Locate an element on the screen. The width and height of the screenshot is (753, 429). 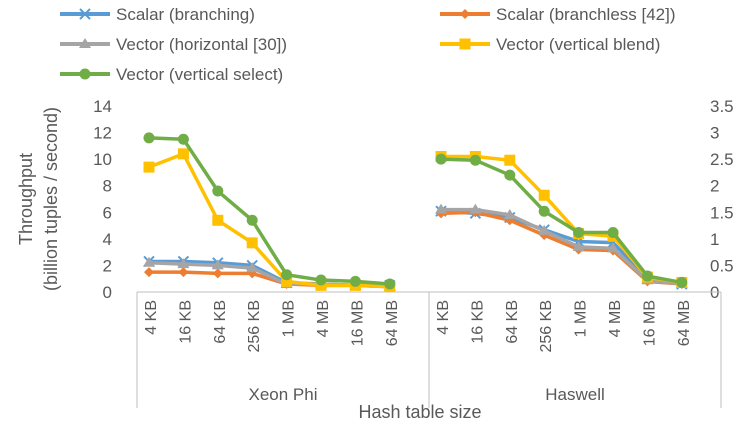
legend-label: Vector (vertical blend) is located at coordinates (578, 44).